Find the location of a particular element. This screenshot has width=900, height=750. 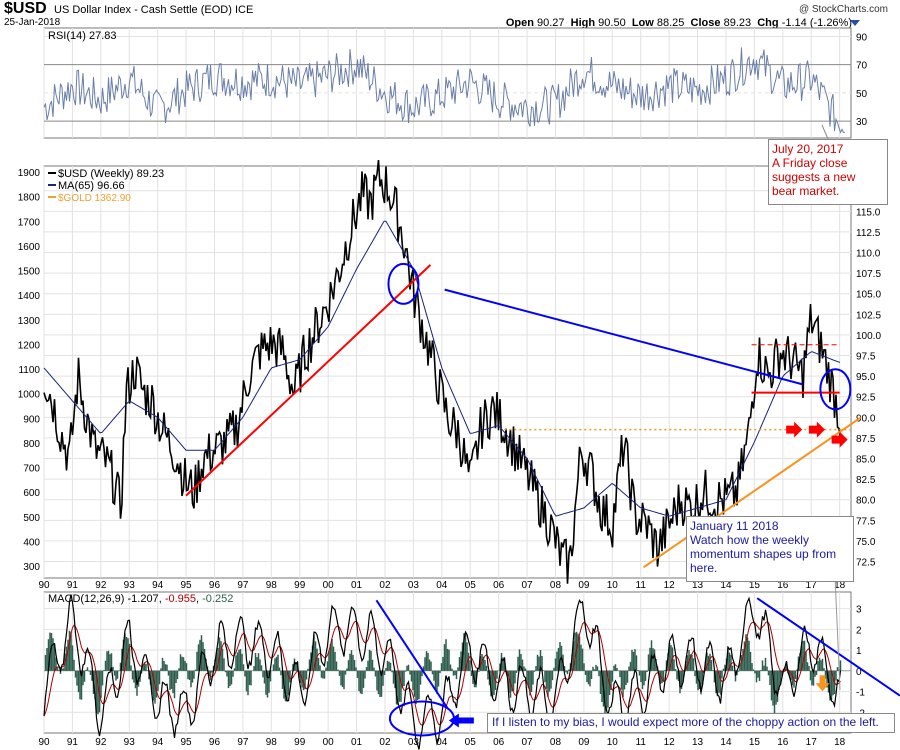

x-tick-label-bottom: 11 is located at coordinates (641, 742).